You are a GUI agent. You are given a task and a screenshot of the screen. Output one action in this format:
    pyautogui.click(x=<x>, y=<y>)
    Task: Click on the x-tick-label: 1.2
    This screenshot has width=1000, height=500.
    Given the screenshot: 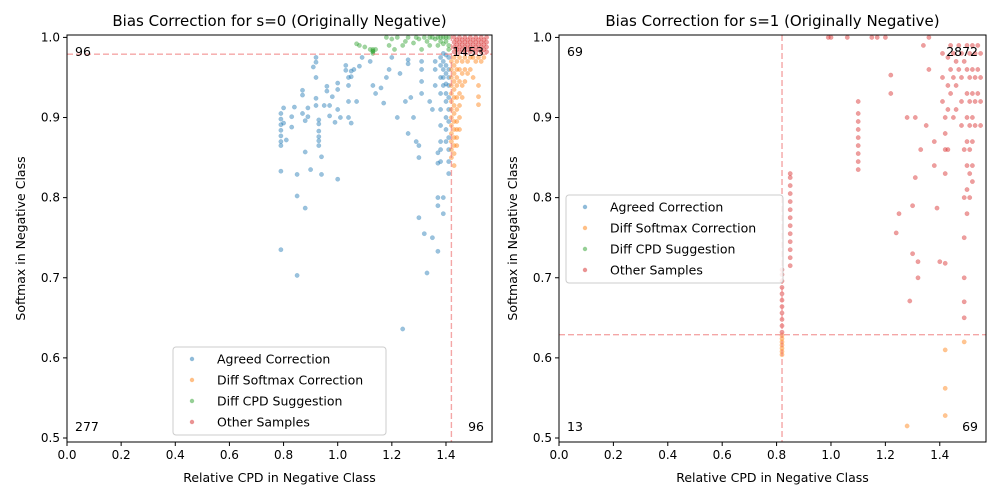 What is the action you would take?
    pyautogui.click(x=885, y=455)
    